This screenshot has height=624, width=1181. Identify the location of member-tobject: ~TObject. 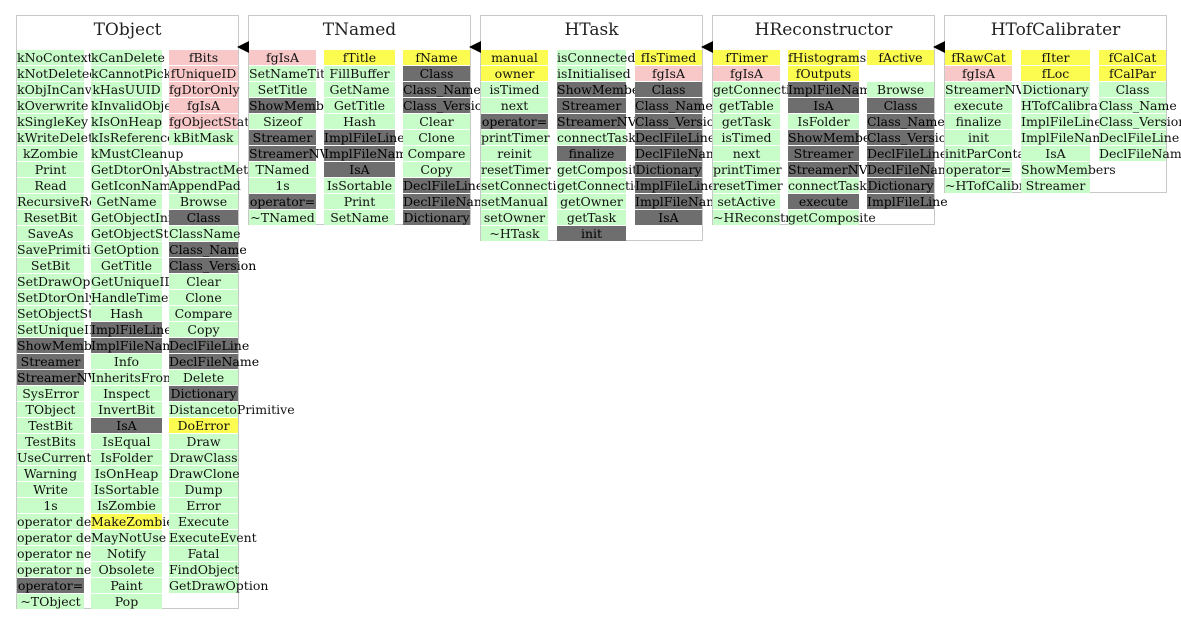
(50, 601).